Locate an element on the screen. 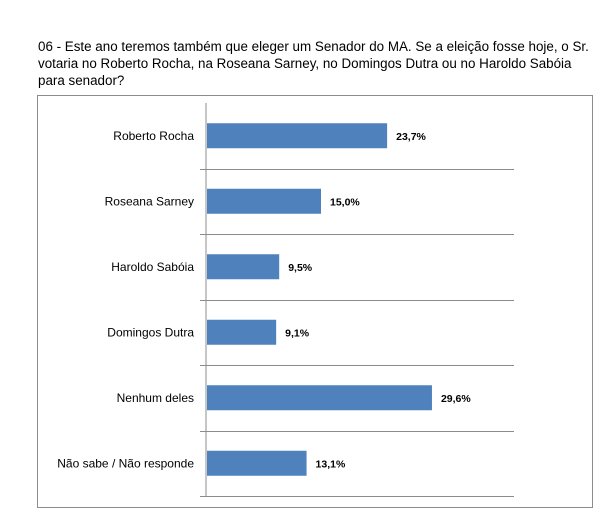 This screenshot has height=512, width=598. value-label: 15,0% is located at coordinates (345, 202).